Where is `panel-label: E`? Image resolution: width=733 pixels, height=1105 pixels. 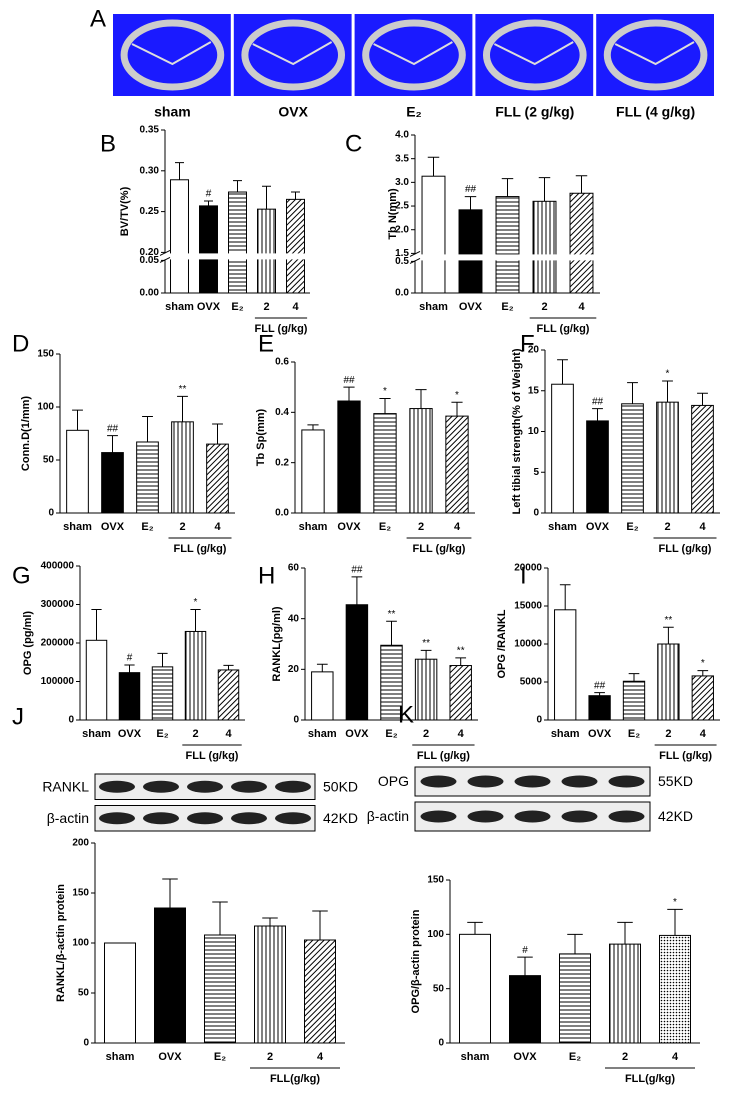 panel-label: E is located at coordinates (266, 343).